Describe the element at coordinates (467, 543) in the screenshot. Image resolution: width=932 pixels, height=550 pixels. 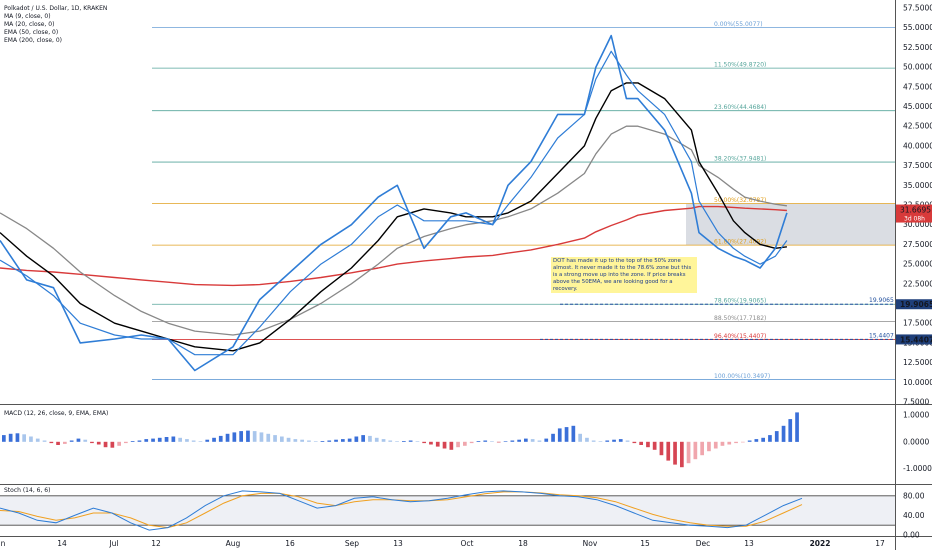
I see `x-tick-label: Oct` at that location.